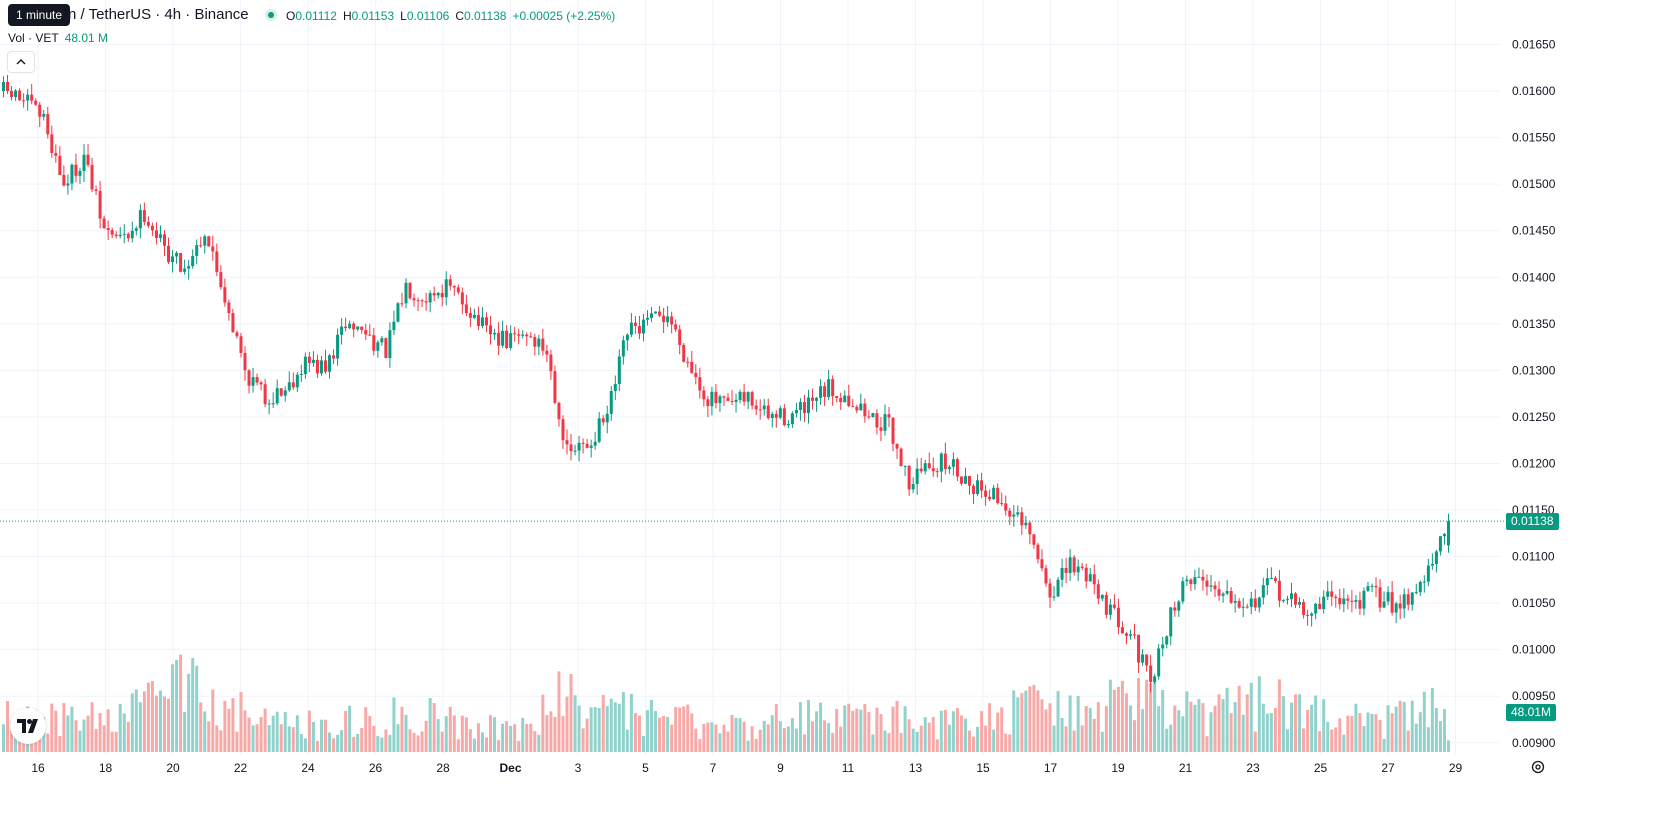 Image resolution: width=1678 pixels, height=835 pixels. I want to click on market-status-icon, so click(271, 15).